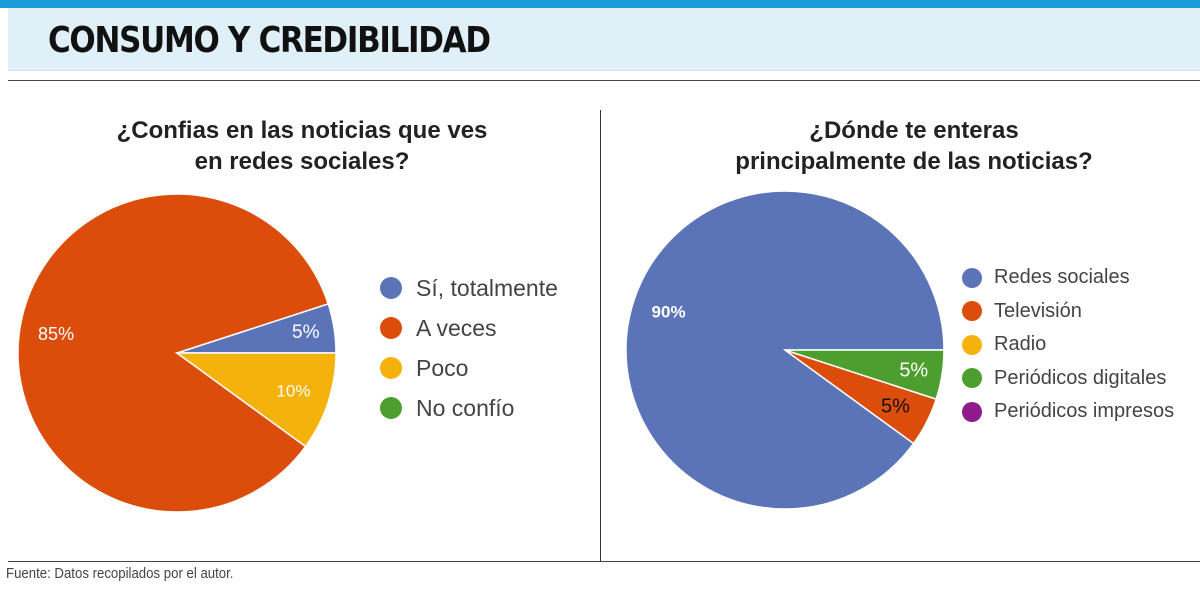  What do you see at coordinates (255, 400) in the screenshot?
I see `trust-slice-poco` at bounding box center [255, 400].